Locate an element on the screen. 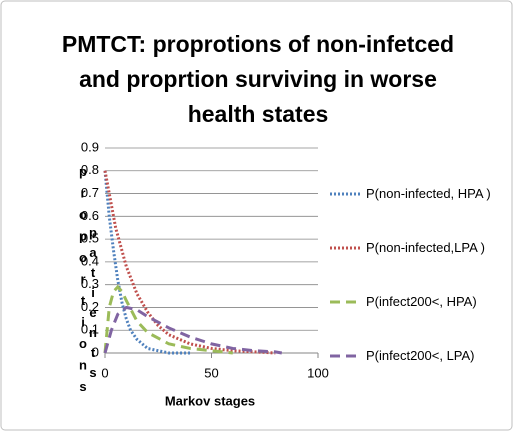 The image size is (514, 432). y-tick-label: 0.5 is located at coordinates (90, 238).